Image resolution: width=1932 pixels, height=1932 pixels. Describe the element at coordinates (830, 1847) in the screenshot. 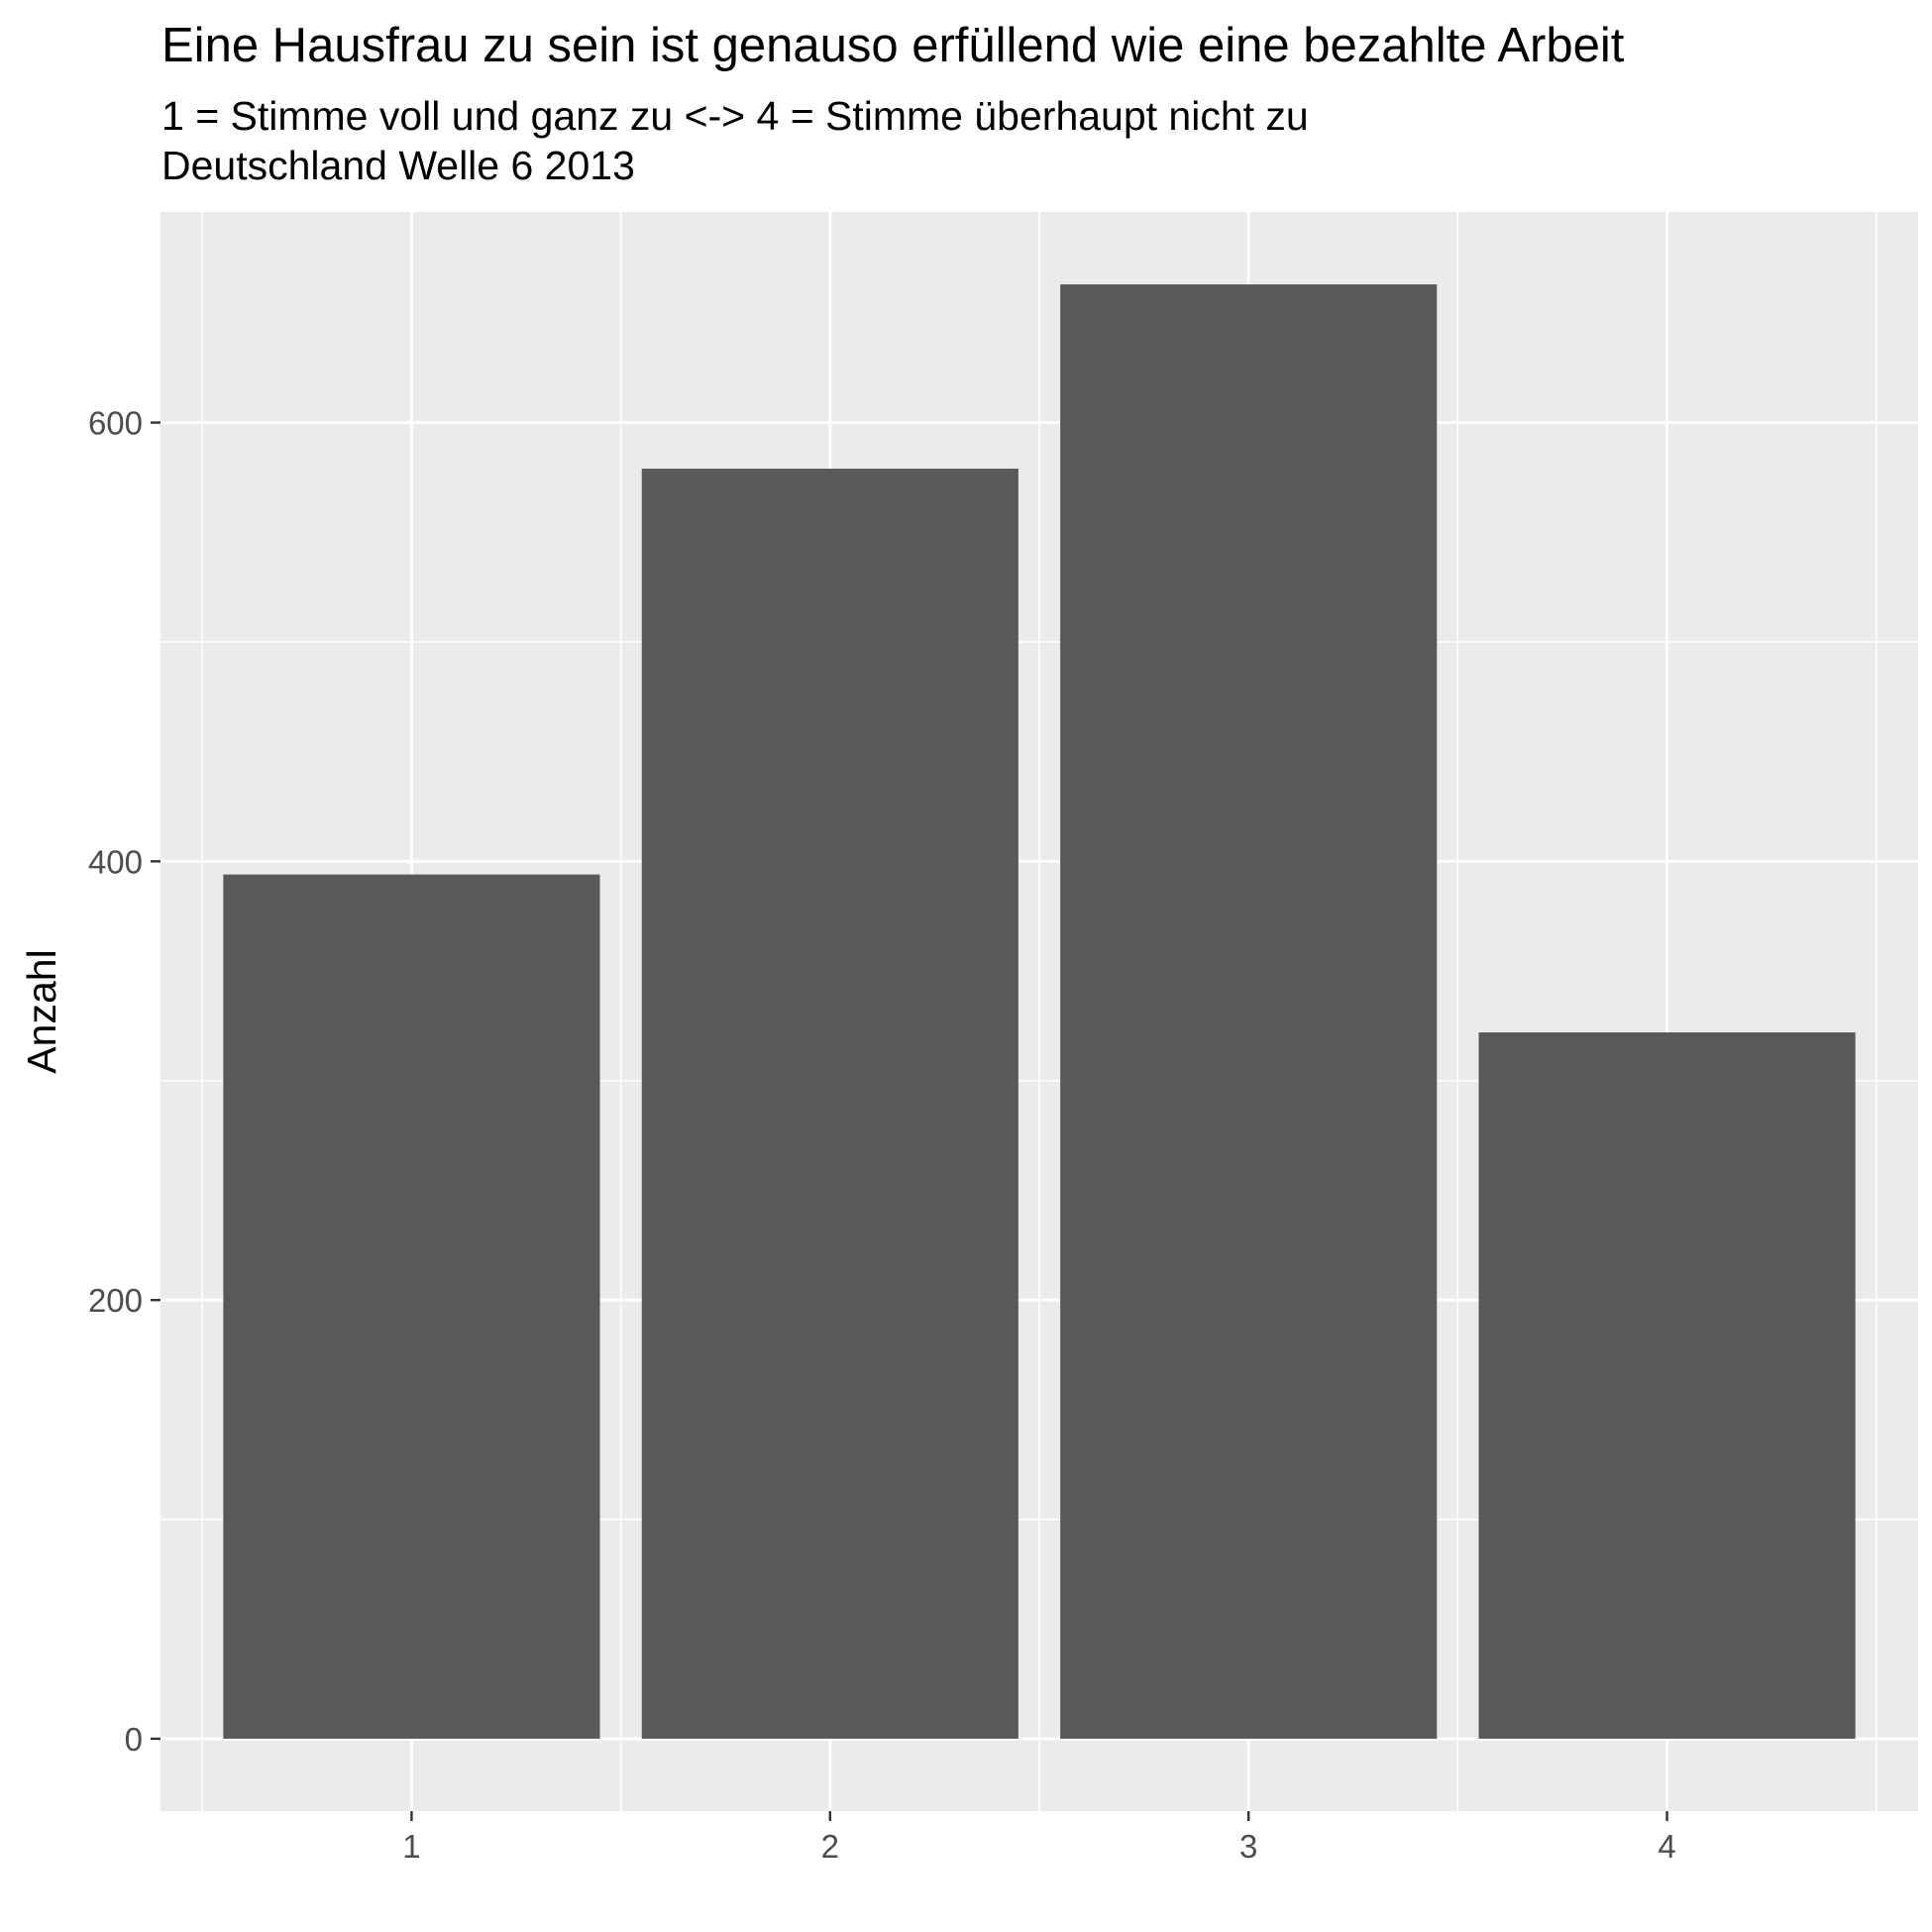

I see `x-tick-label: 2` at that location.